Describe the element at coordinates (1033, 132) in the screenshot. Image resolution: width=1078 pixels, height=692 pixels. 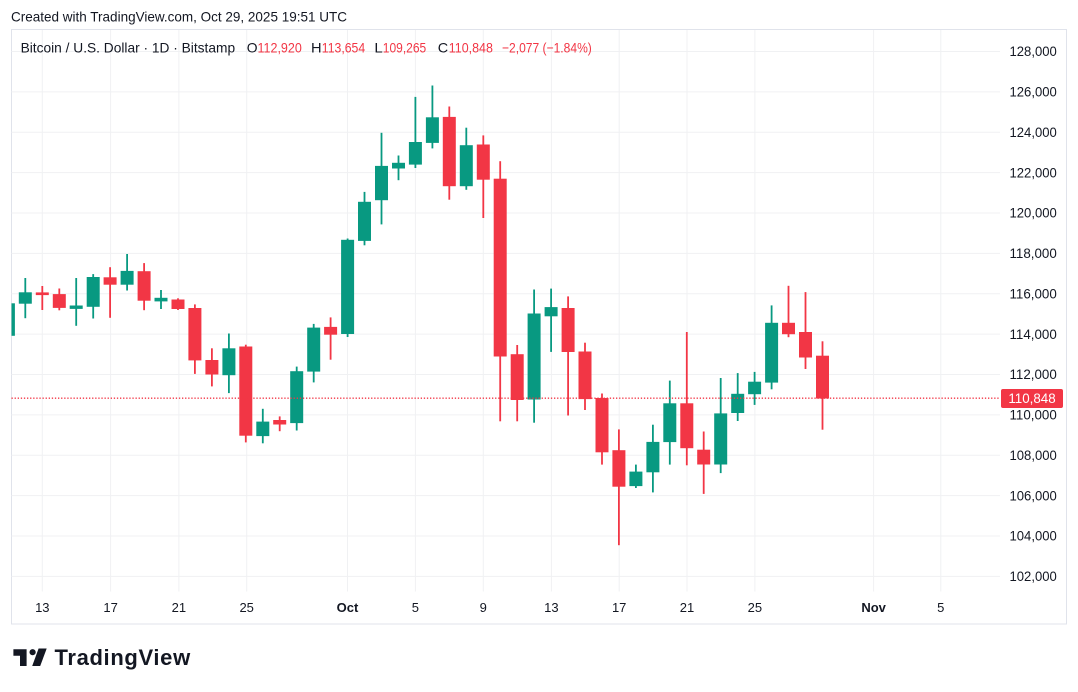
I see `svg-text: 124,000` at that location.